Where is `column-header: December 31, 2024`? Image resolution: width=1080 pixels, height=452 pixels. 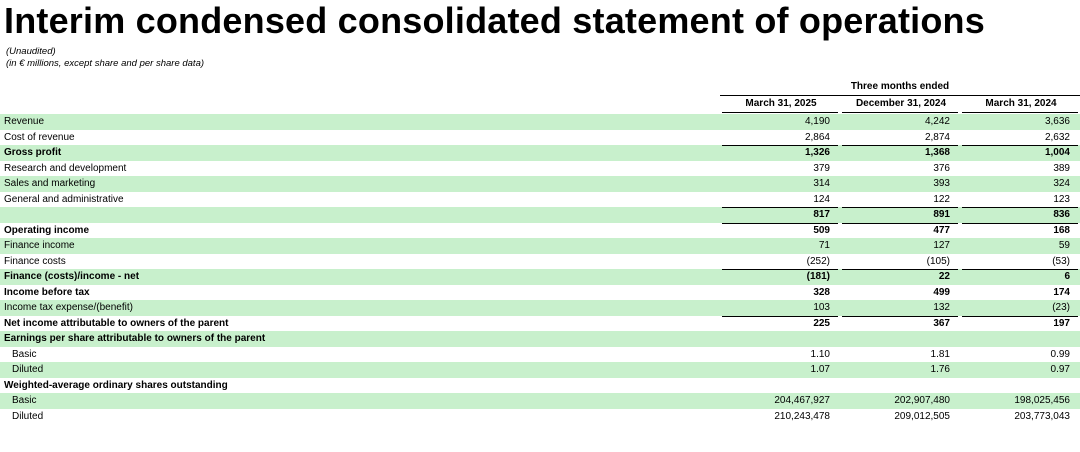
column-header: December 31, 2024 is located at coordinates (901, 103).